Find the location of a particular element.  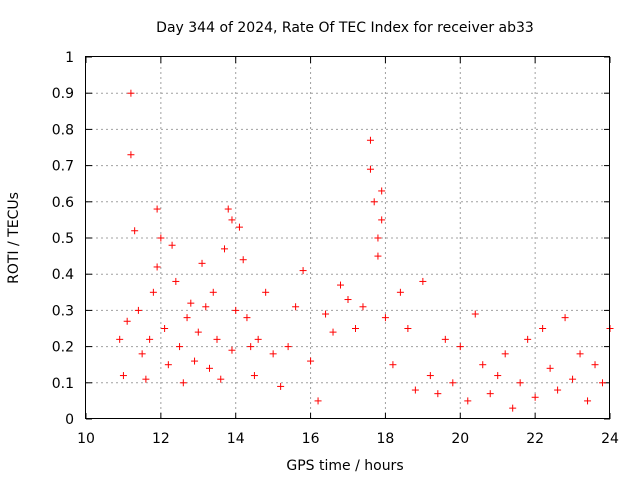

y-tick-label: 0.2 is located at coordinates (63, 348).